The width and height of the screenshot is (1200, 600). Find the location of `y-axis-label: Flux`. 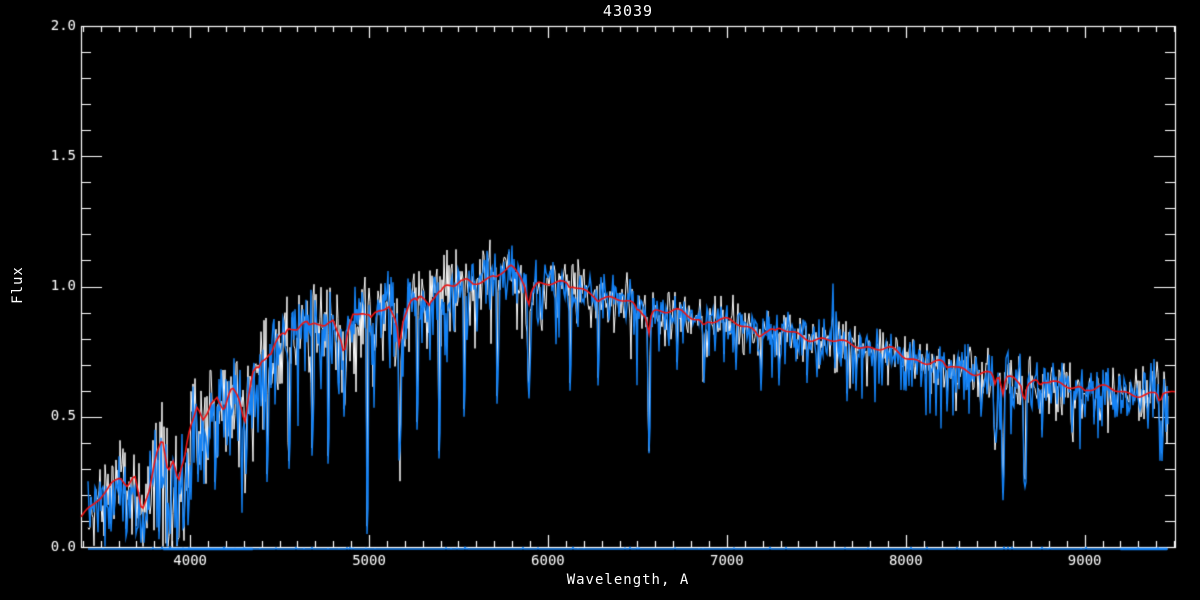

y-axis-label: Flux is located at coordinates (18, 285).